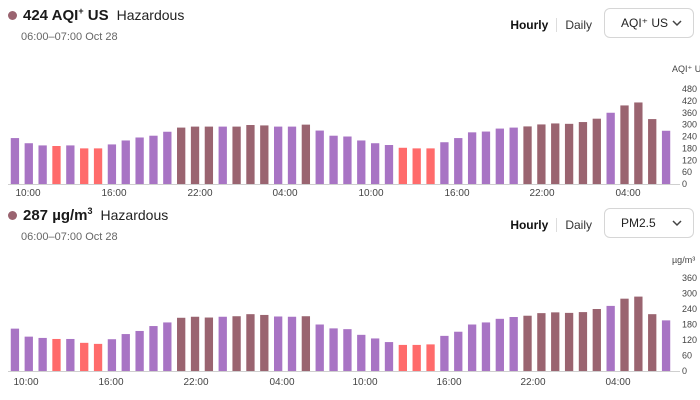 Image resolution: width=700 pixels, height=400 pixels. What do you see at coordinates (649, 223) in the screenshot?
I see `pollutant-select: PM2.5` at bounding box center [649, 223].